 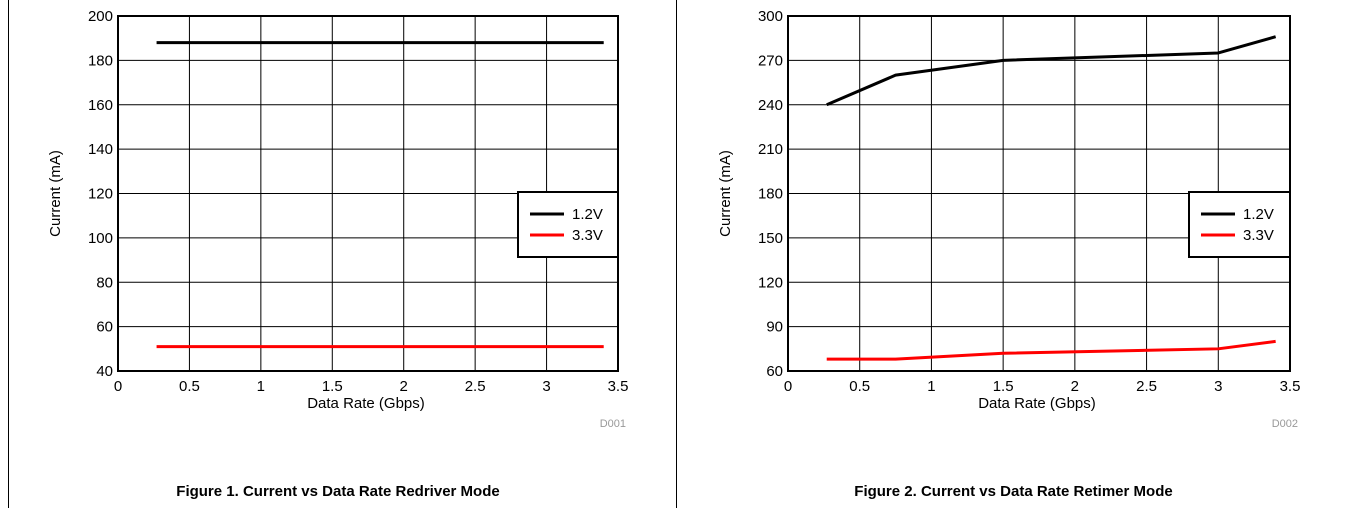 I want to click on y-tick-label: 210, so click(x=770, y=149).